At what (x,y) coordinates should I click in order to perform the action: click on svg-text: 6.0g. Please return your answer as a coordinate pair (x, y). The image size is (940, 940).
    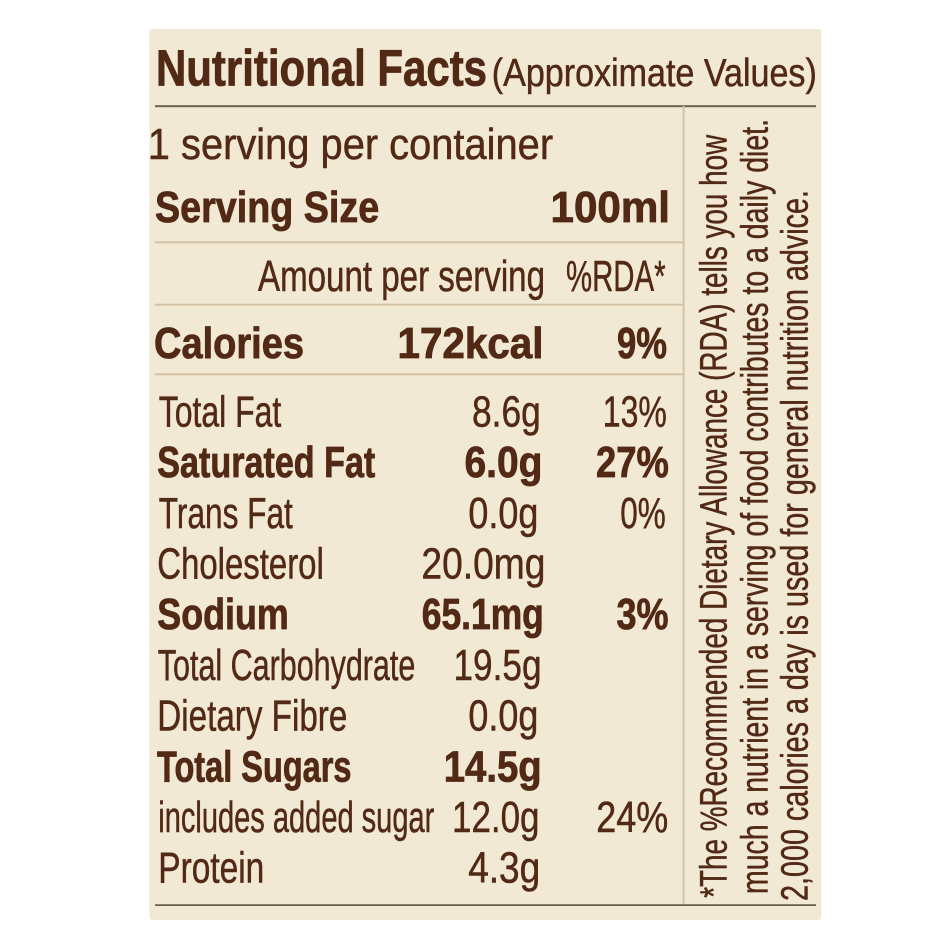
    Looking at the image, I should click on (504, 462).